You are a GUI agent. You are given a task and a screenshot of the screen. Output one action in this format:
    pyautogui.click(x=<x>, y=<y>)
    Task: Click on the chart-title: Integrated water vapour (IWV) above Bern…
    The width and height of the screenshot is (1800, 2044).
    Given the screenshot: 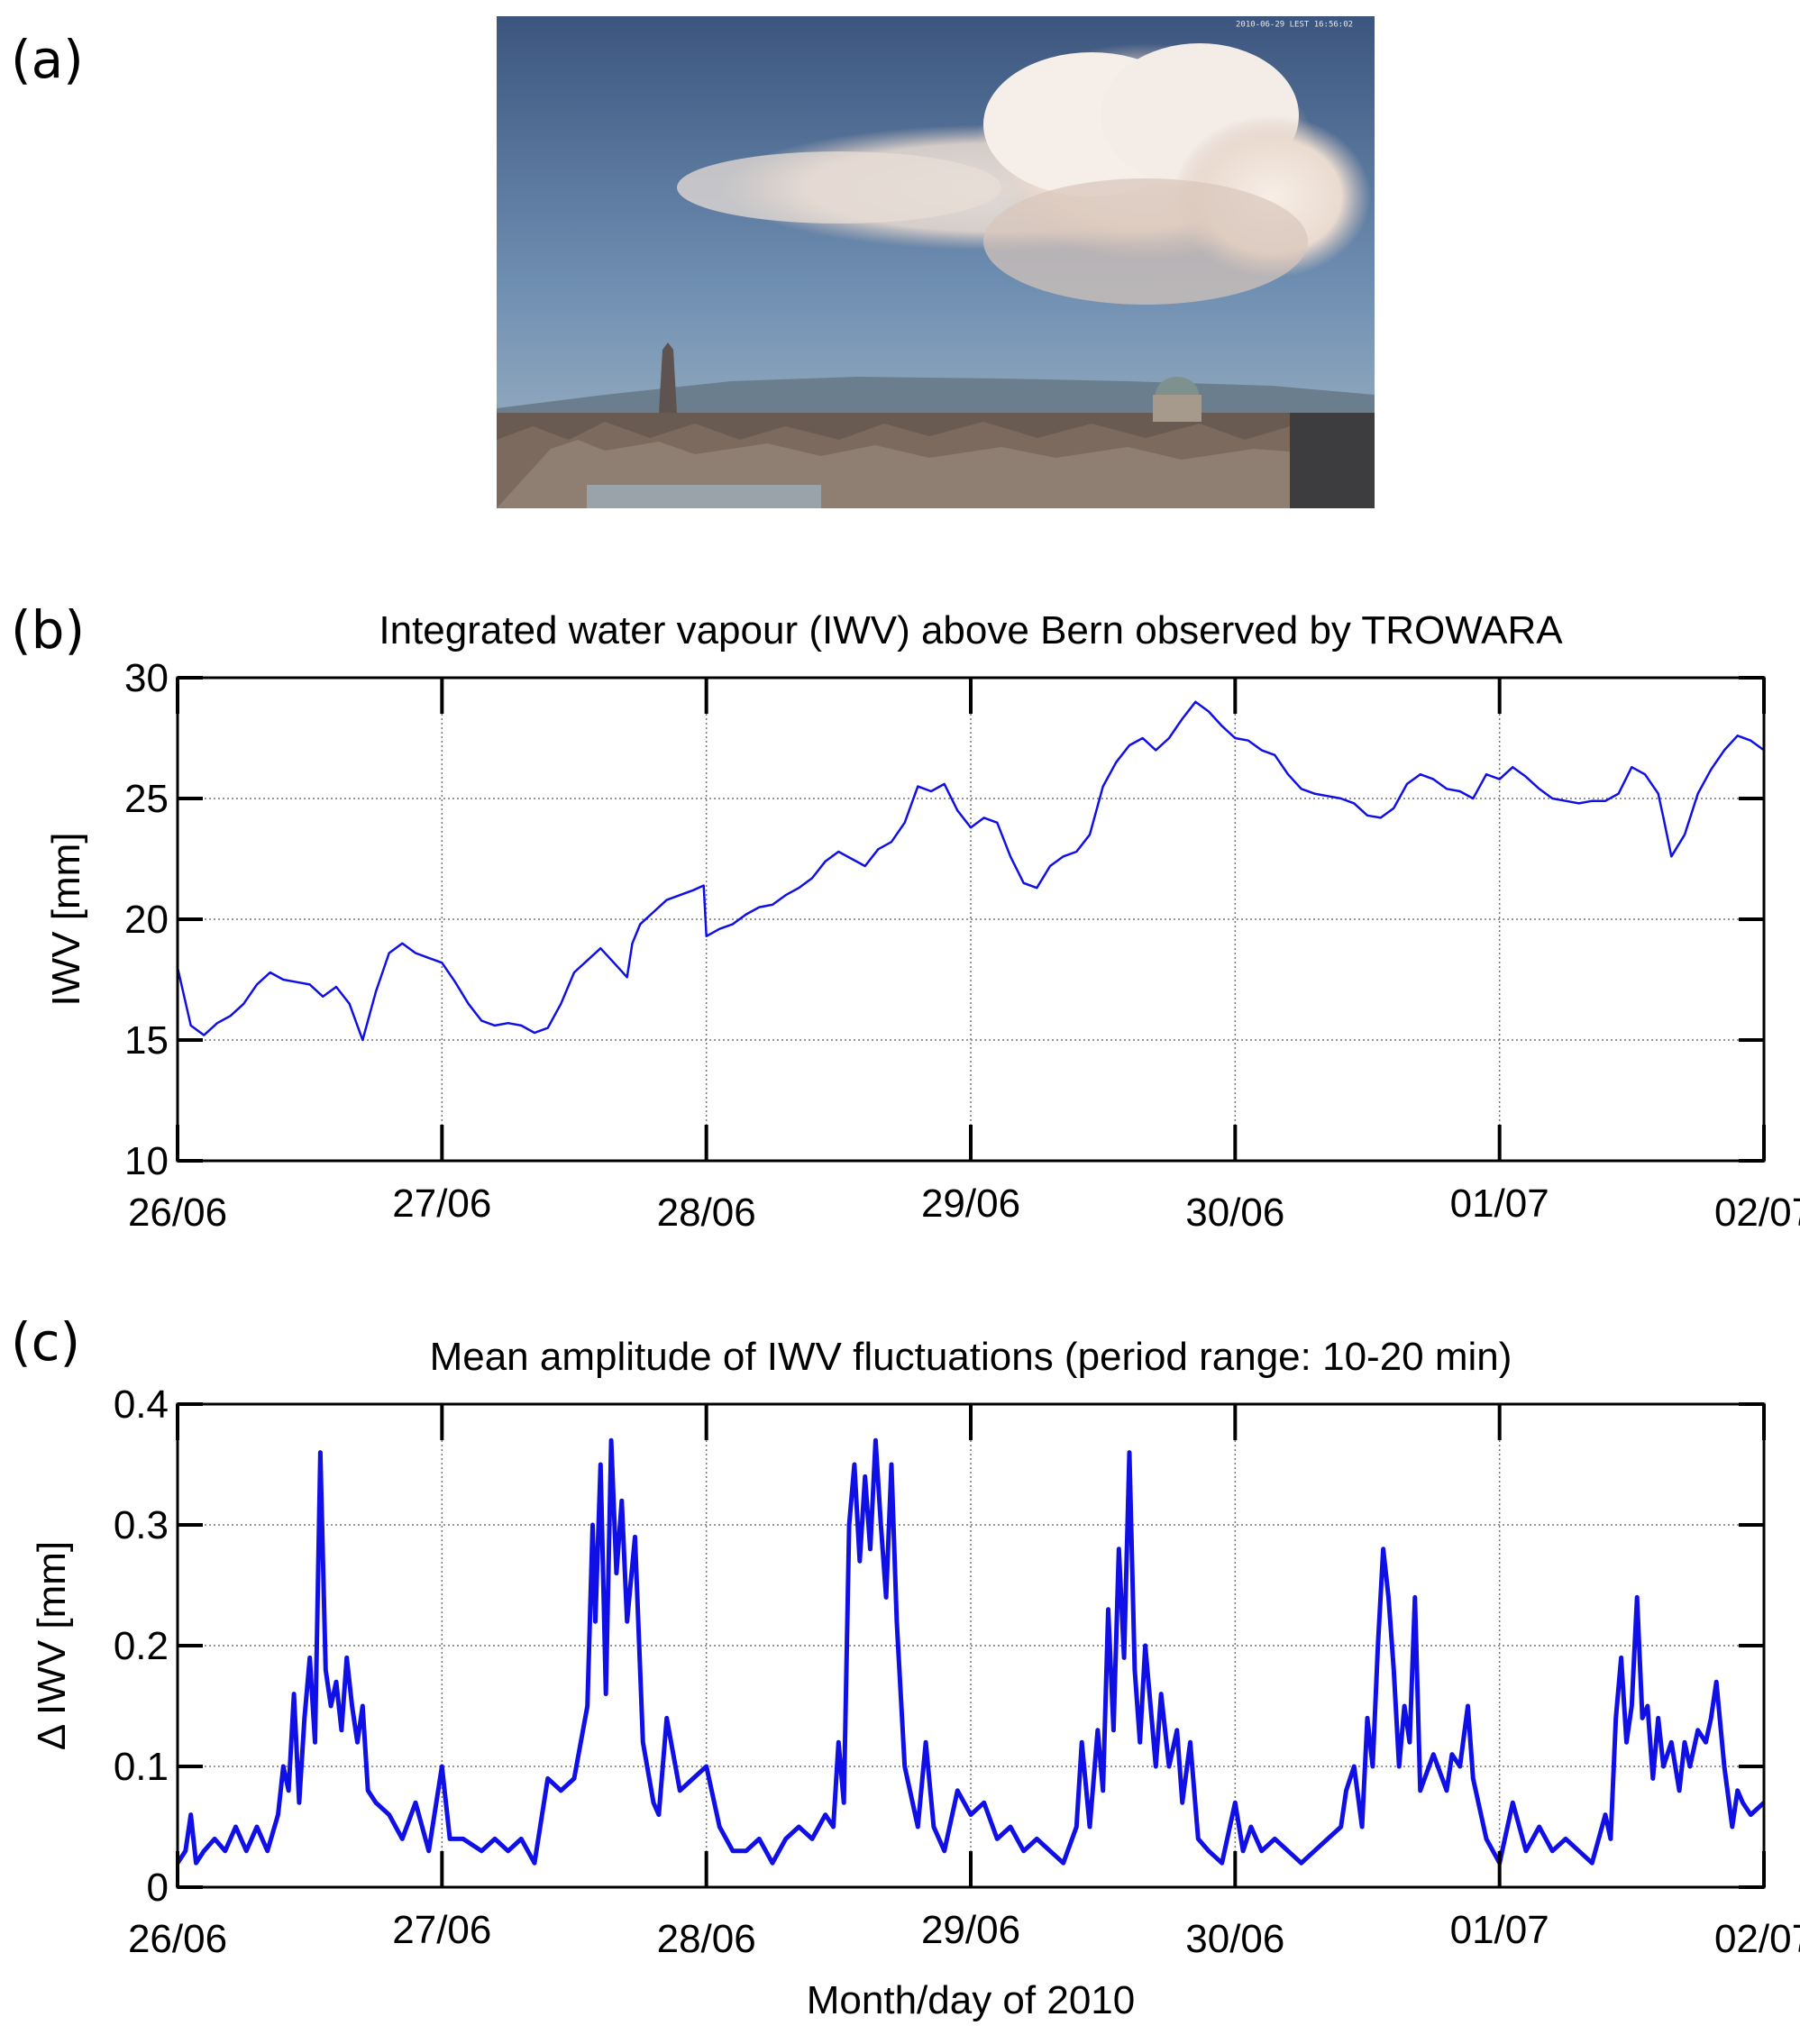 What is the action you would take?
    pyautogui.click(x=971, y=630)
    